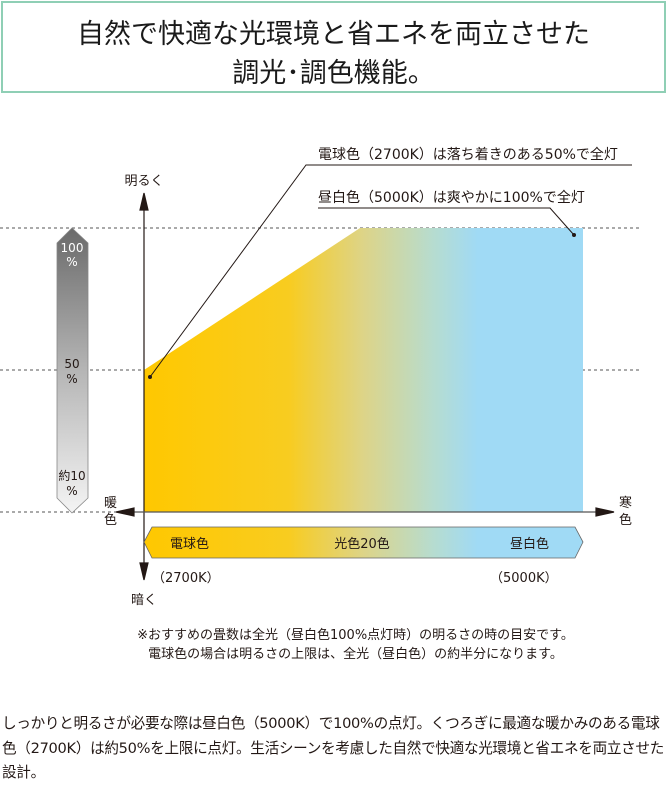  Describe the element at coordinates (605, 512) in the screenshot. I see `arrow-right-icon` at that location.